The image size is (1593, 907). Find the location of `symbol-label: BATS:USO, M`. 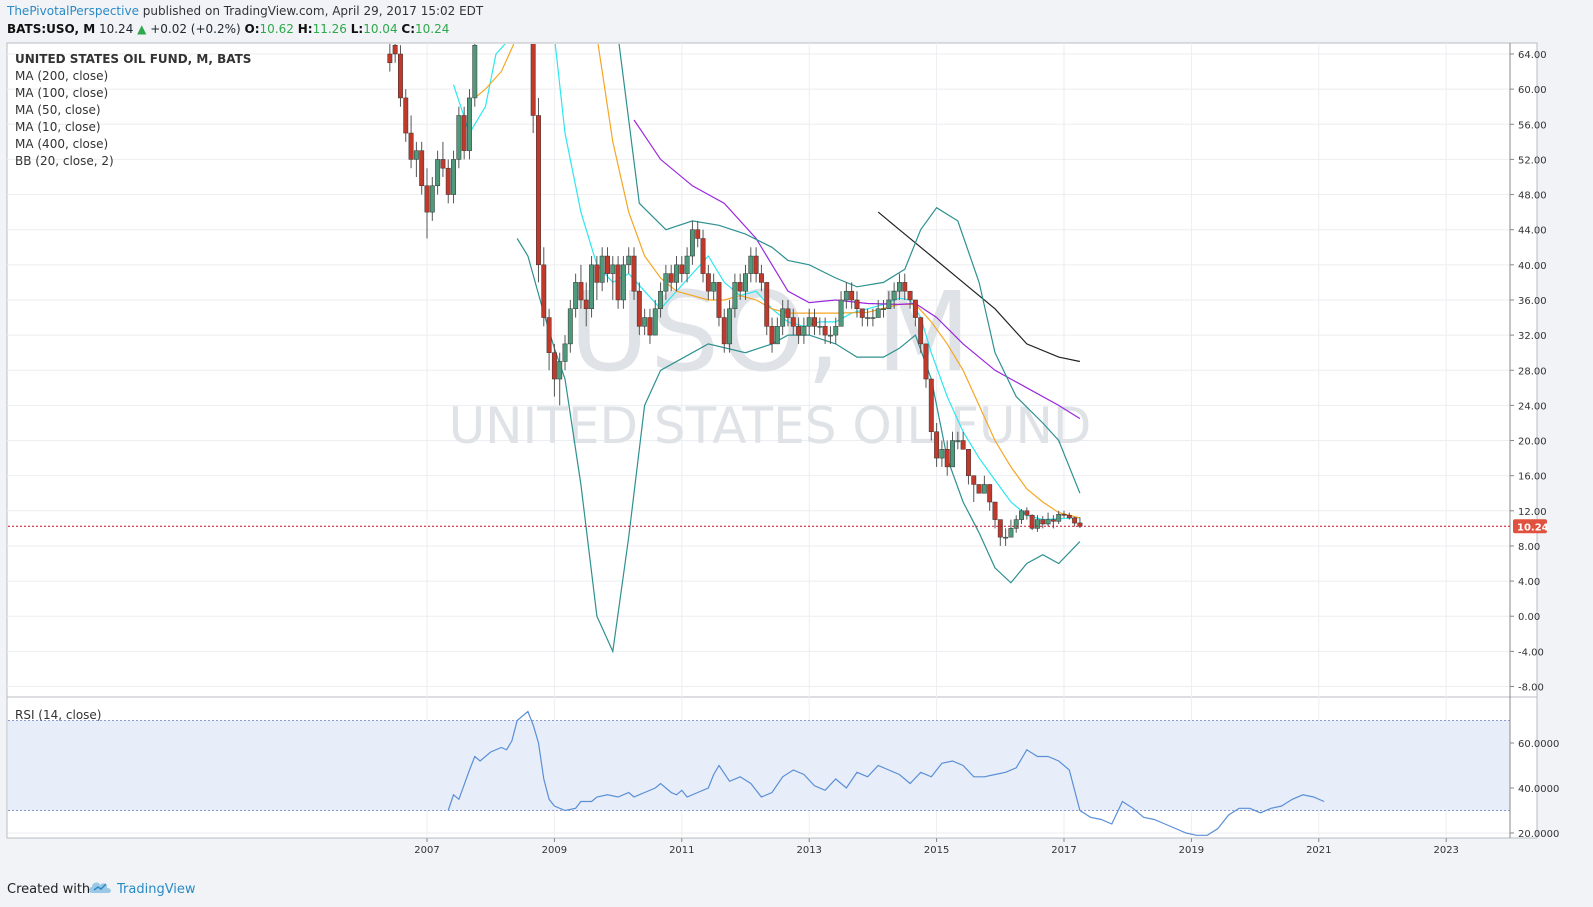

symbol-label: BATS:USO, M is located at coordinates (51, 29).